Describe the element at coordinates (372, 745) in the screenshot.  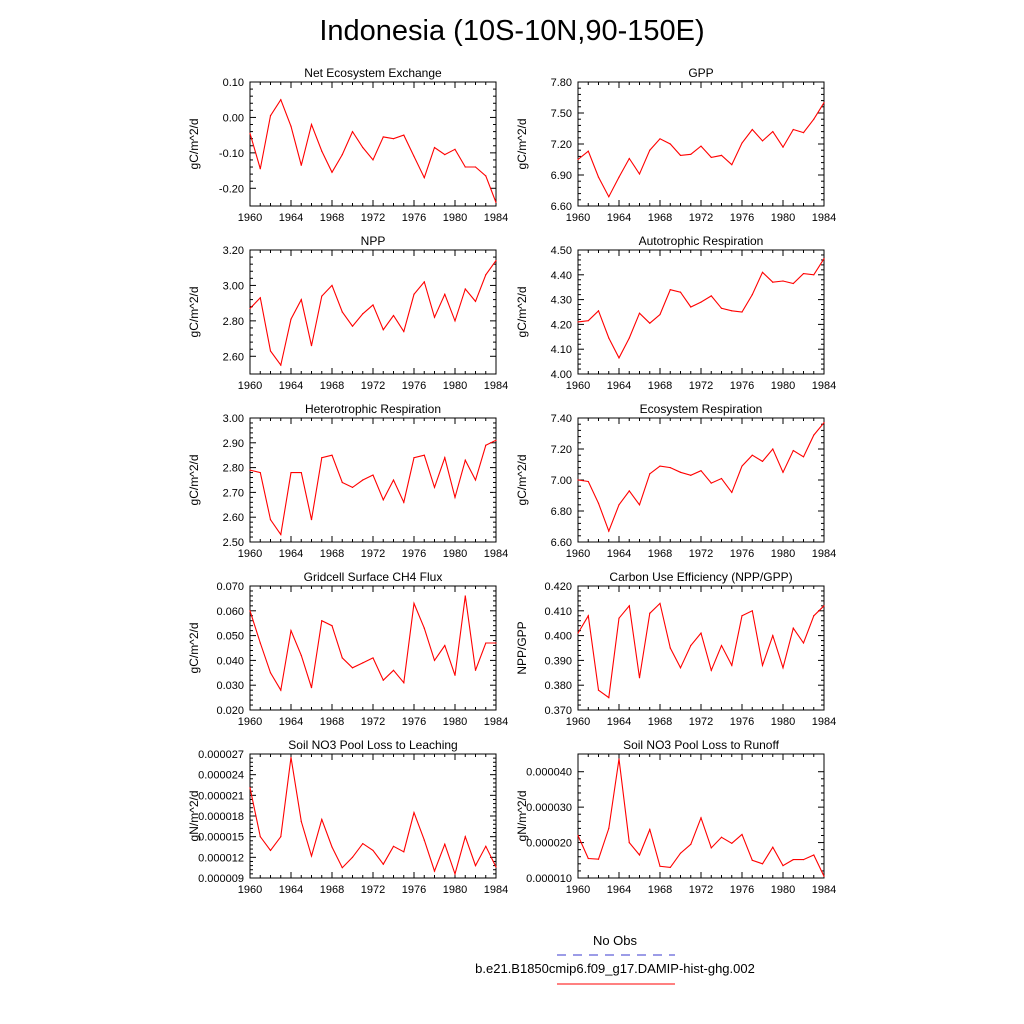
I see `panel-title: Soil NO3 Pool Loss to Leaching` at that location.